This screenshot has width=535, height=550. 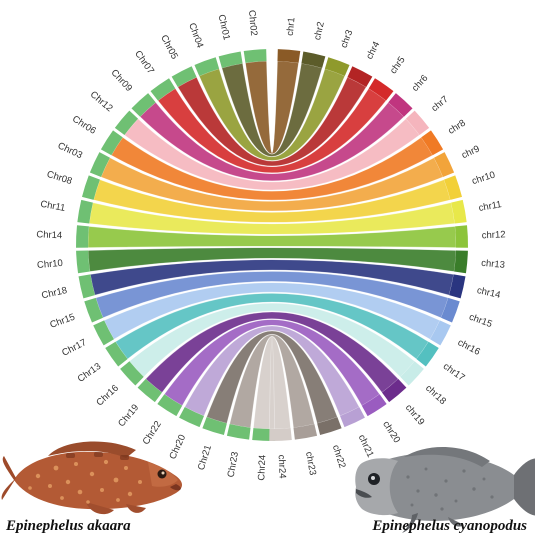 What do you see at coordinates (272, 383) in the screenshot?
I see `synteny-link-chr24-chr24` at bounding box center [272, 383].